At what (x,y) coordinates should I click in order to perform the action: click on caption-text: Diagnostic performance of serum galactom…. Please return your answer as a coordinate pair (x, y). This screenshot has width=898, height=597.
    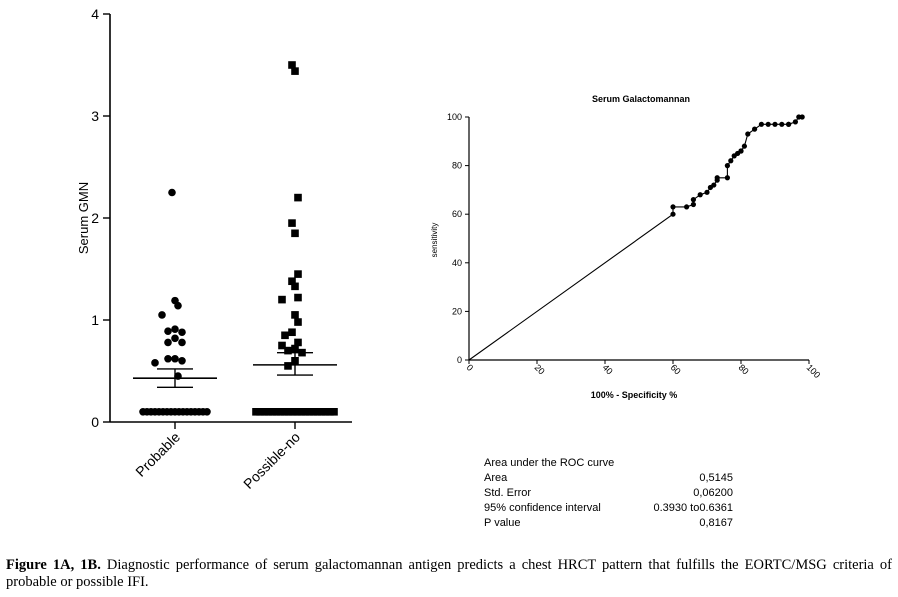
    Looking at the image, I should click on (449, 573).